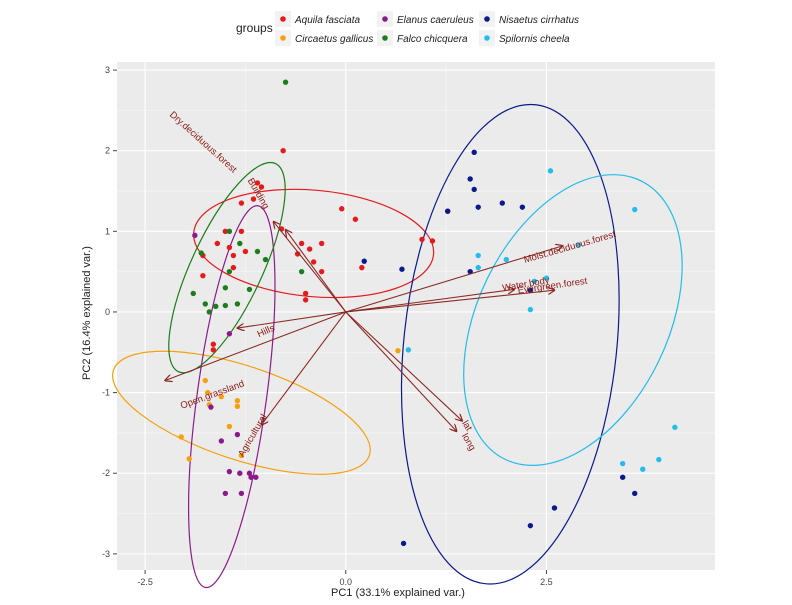 This screenshot has height=605, width=792. What do you see at coordinates (107, 70) in the screenshot?
I see `y-tick-label: 3` at bounding box center [107, 70].